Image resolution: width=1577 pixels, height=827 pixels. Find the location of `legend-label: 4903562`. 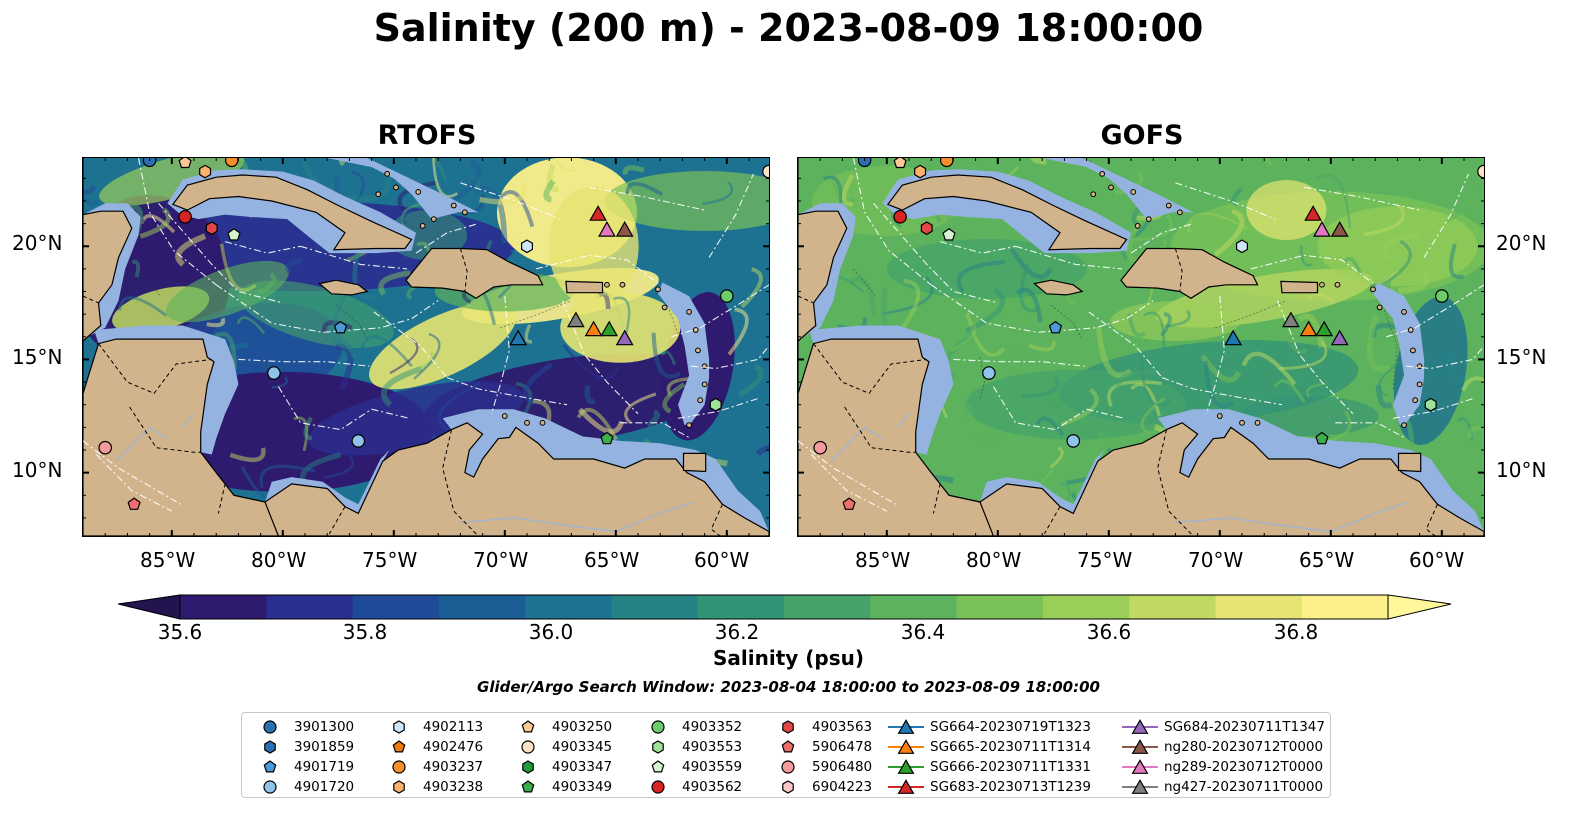

legend-label: 4903562 is located at coordinates (712, 787).